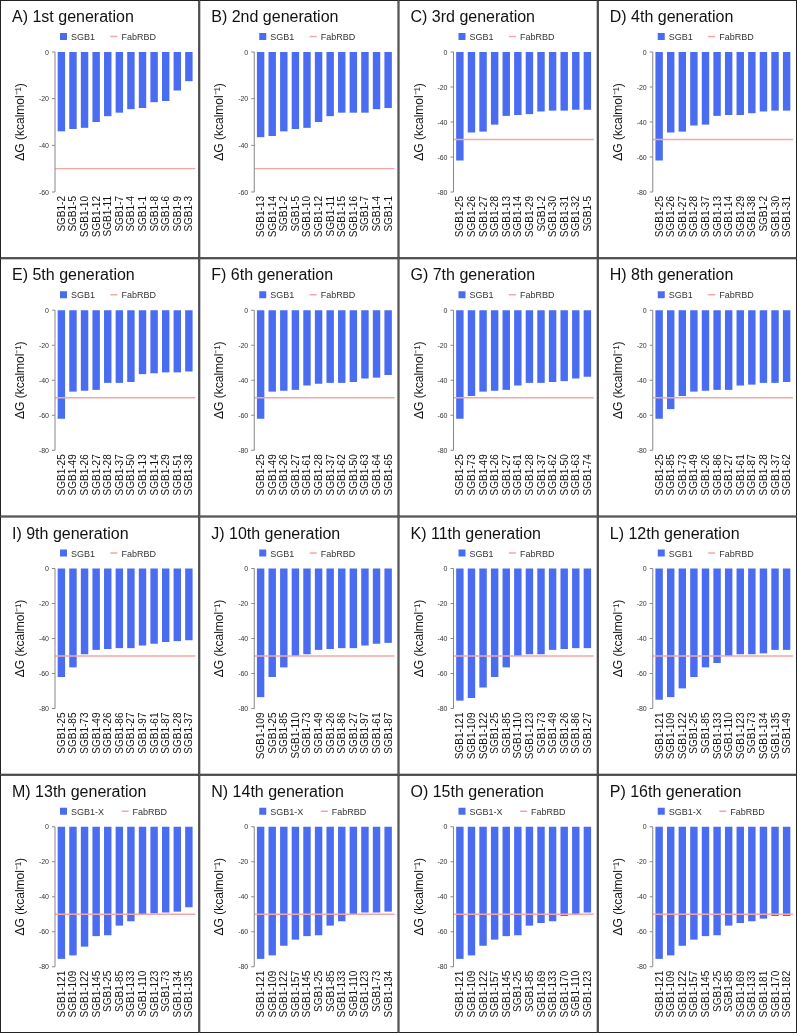 The height and width of the screenshot is (1033, 797). I want to click on x-tick-label: SGB1-5, so click(587, 213).